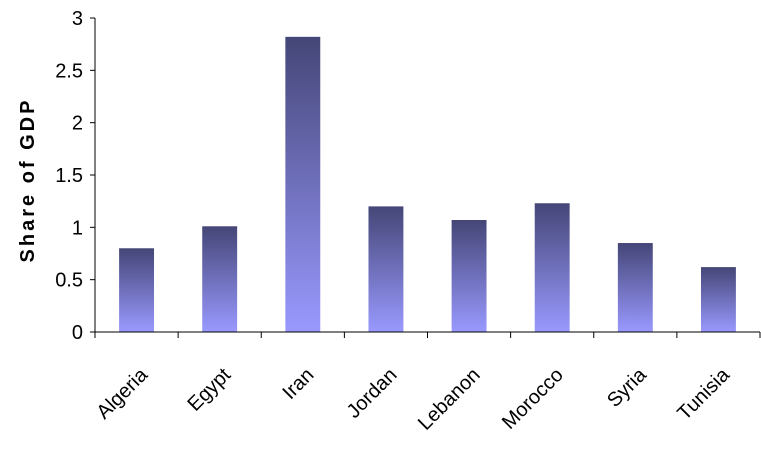 This screenshot has height=465, width=761. I want to click on y-axis-title: Share of GDP, so click(28, 180).